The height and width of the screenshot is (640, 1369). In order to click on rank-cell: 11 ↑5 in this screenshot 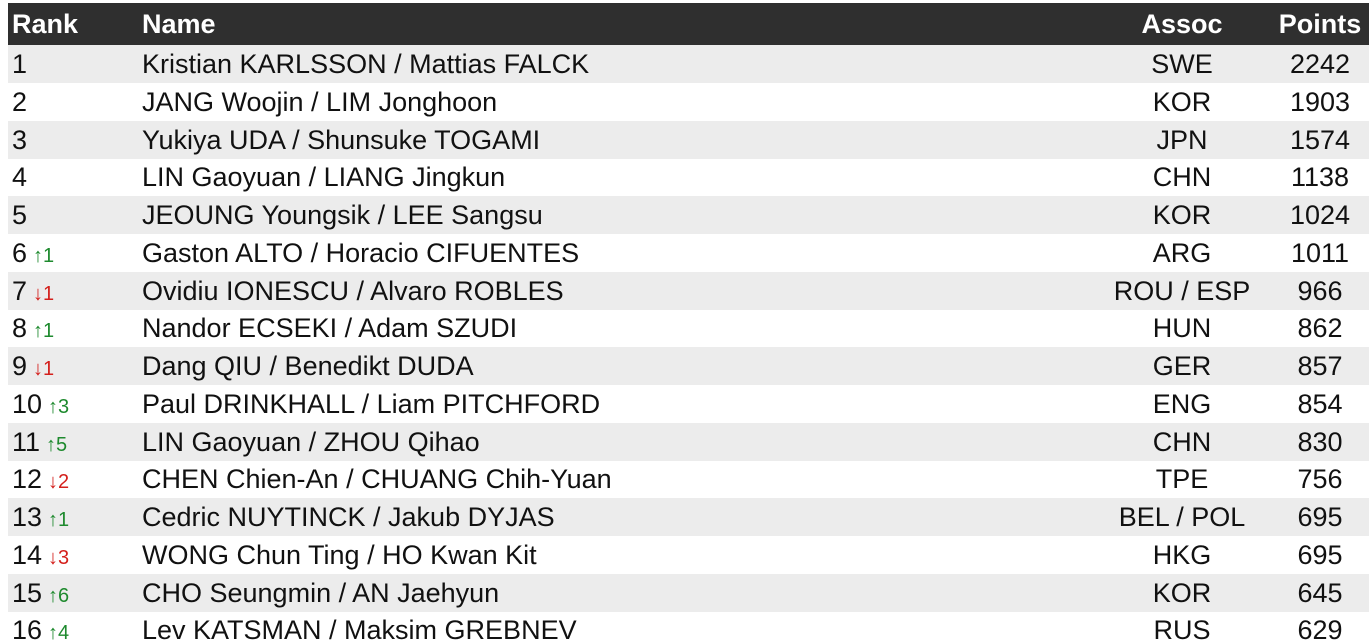, I will do `click(39, 443)`.